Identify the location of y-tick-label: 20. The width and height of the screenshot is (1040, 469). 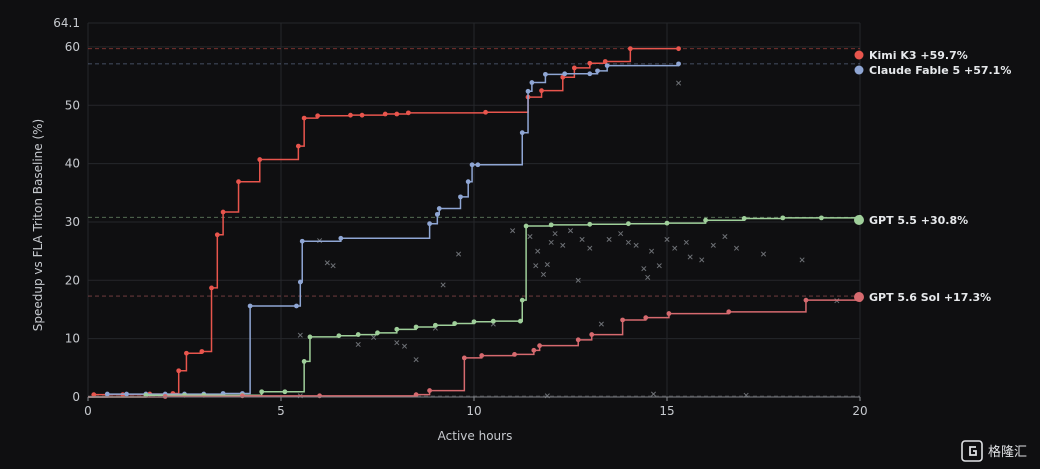
(72, 280).